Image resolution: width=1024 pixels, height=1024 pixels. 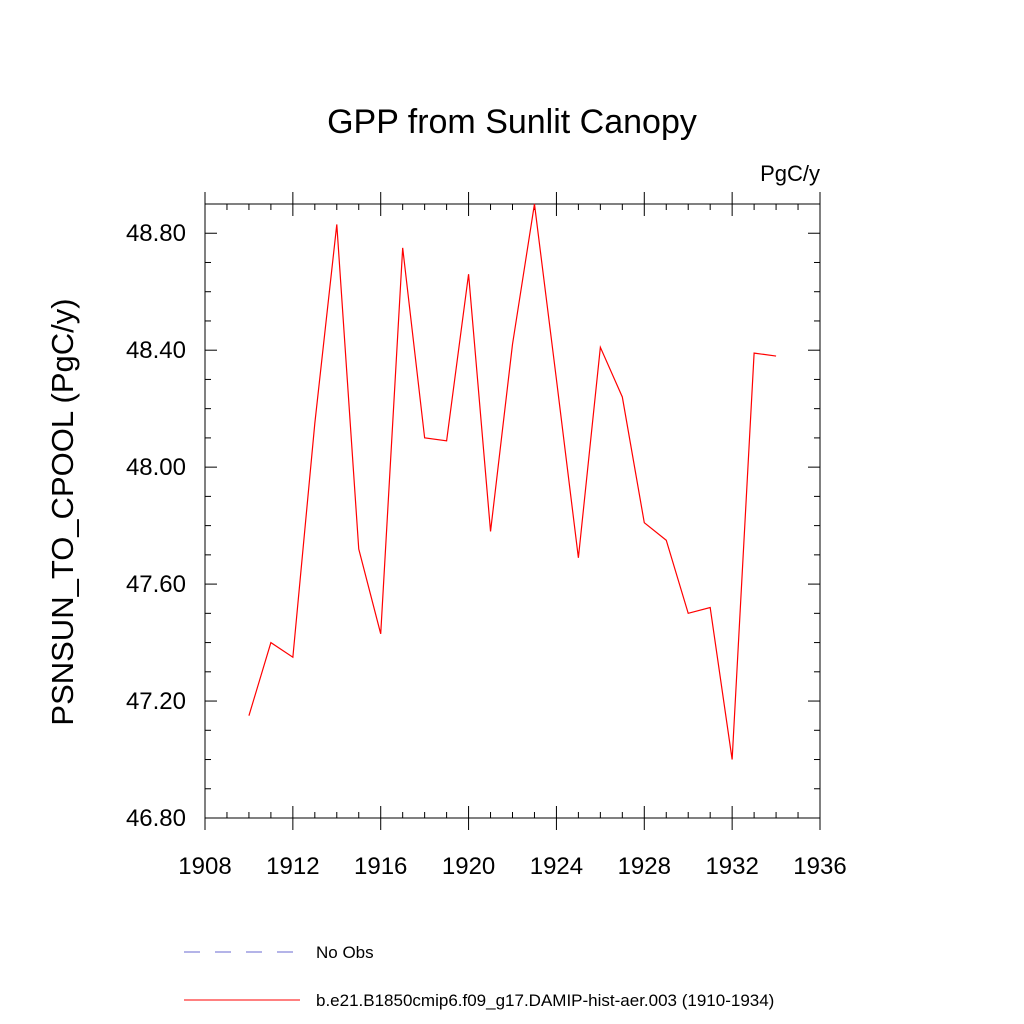 I want to click on chart-title: GPP from Sunlit Canopy, so click(x=512, y=122).